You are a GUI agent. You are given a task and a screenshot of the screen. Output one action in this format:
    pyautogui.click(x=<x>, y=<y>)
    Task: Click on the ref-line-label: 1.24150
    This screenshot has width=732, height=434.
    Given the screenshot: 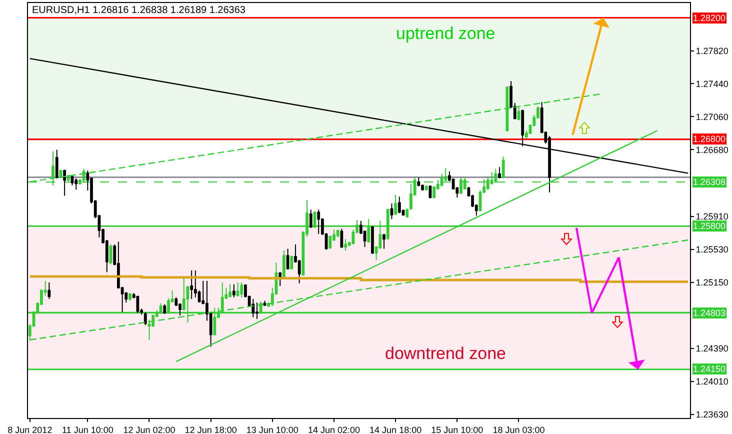 What is the action you would take?
    pyautogui.click(x=709, y=369)
    